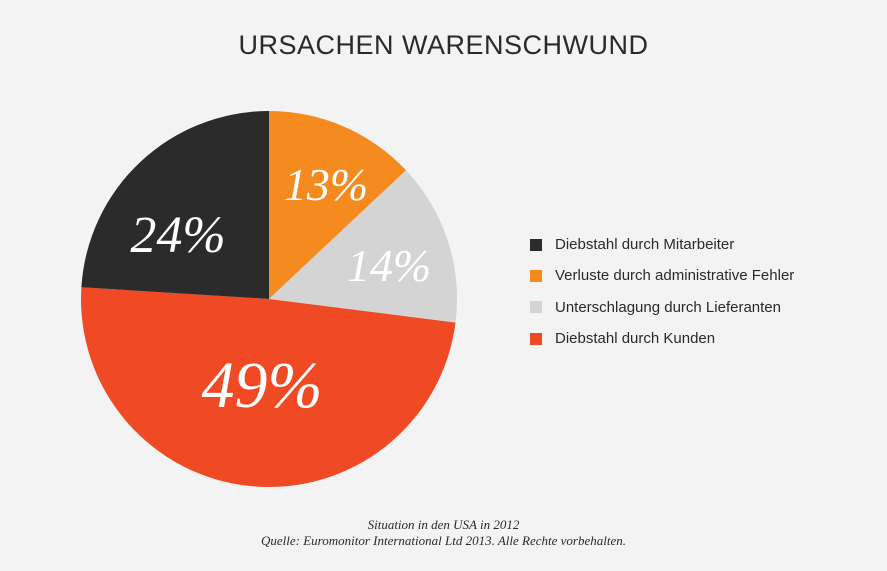  What do you see at coordinates (668, 307) in the screenshot?
I see `legend-label: Unterschlagung durch Lieferanten` at bounding box center [668, 307].